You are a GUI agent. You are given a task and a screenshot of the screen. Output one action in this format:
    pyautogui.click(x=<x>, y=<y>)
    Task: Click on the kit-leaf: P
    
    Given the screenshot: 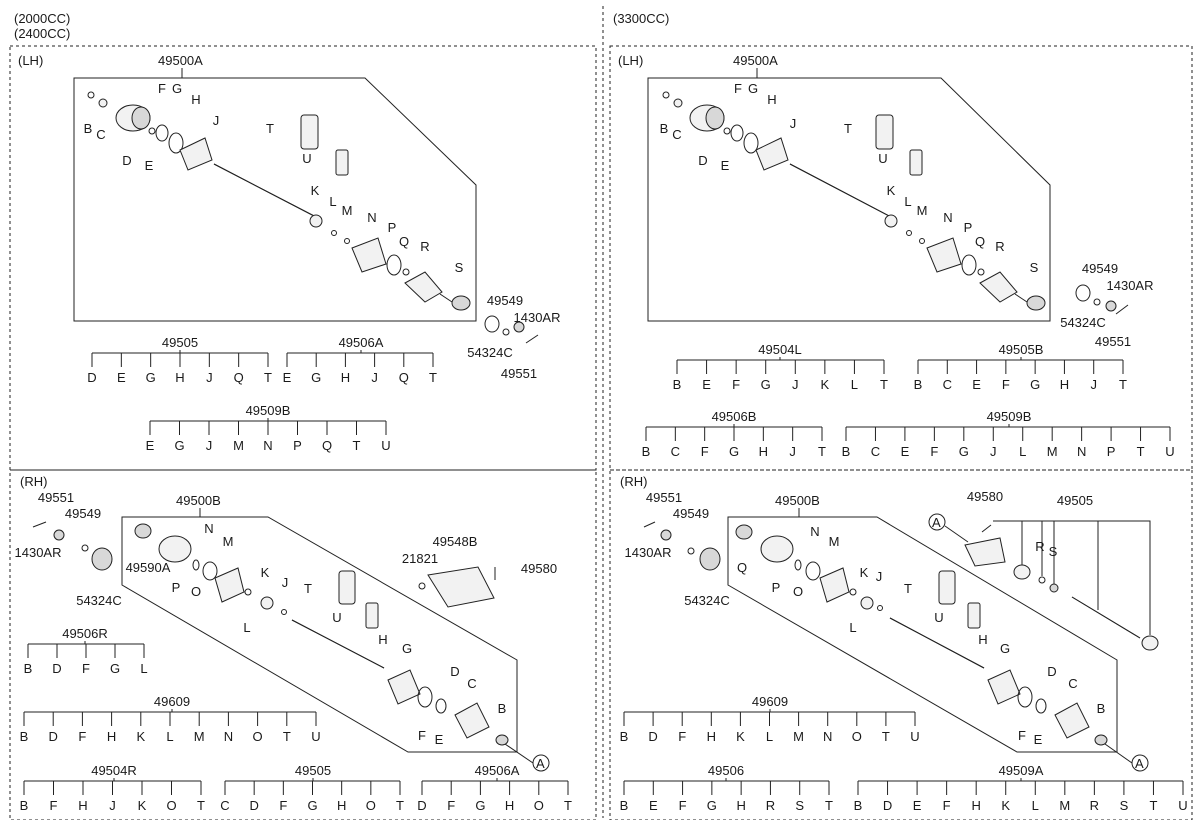 What is the action you would take?
    pyautogui.click(x=297, y=445)
    